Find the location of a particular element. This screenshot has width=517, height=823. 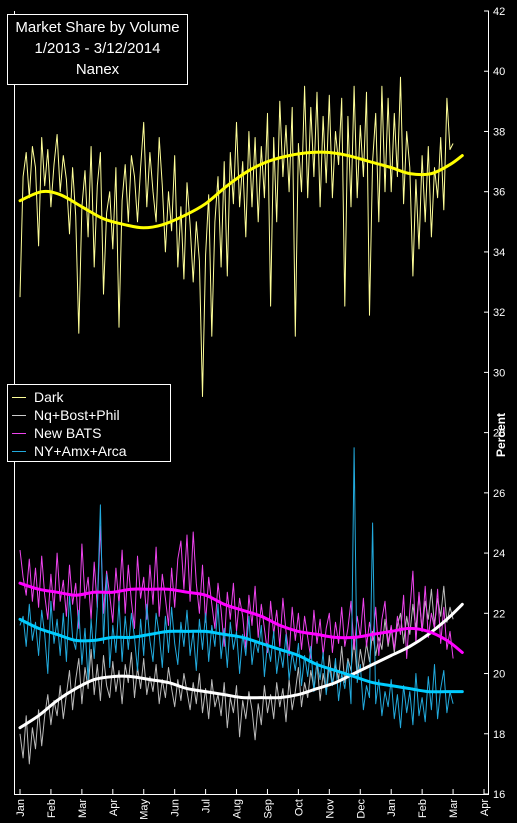

y-tick-label-26: 26 is located at coordinates (499, 494).